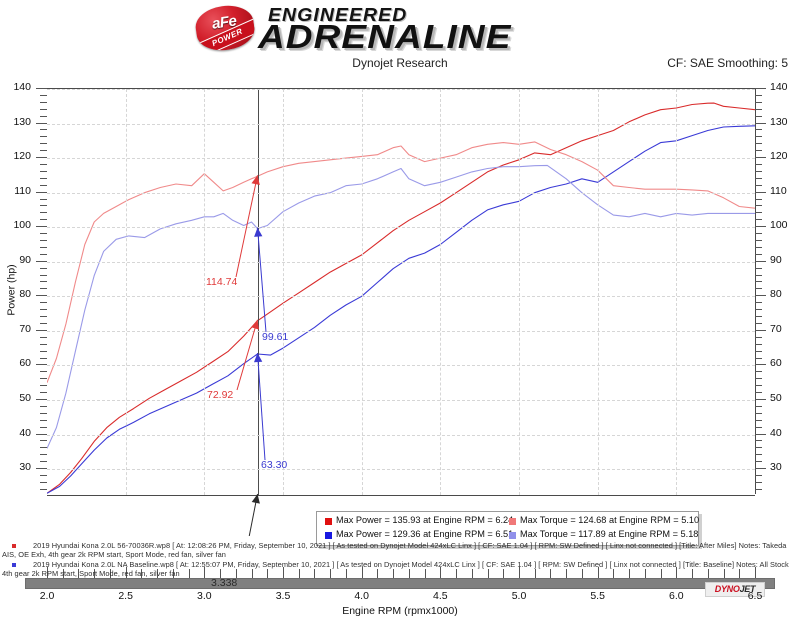 The image size is (800, 617). What do you see at coordinates (224, 583) in the screenshot?
I see `cursor-callout: 3.338` at bounding box center [224, 583].